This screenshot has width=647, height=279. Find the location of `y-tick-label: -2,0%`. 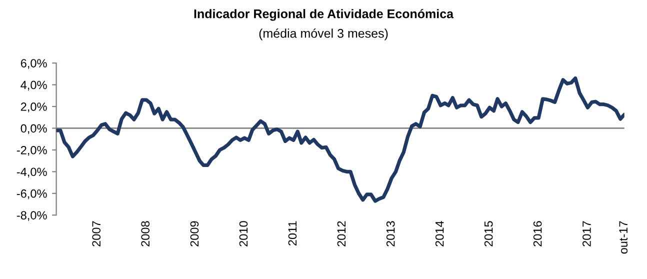

y-tick-label: -2,0% is located at coordinates (31, 151).